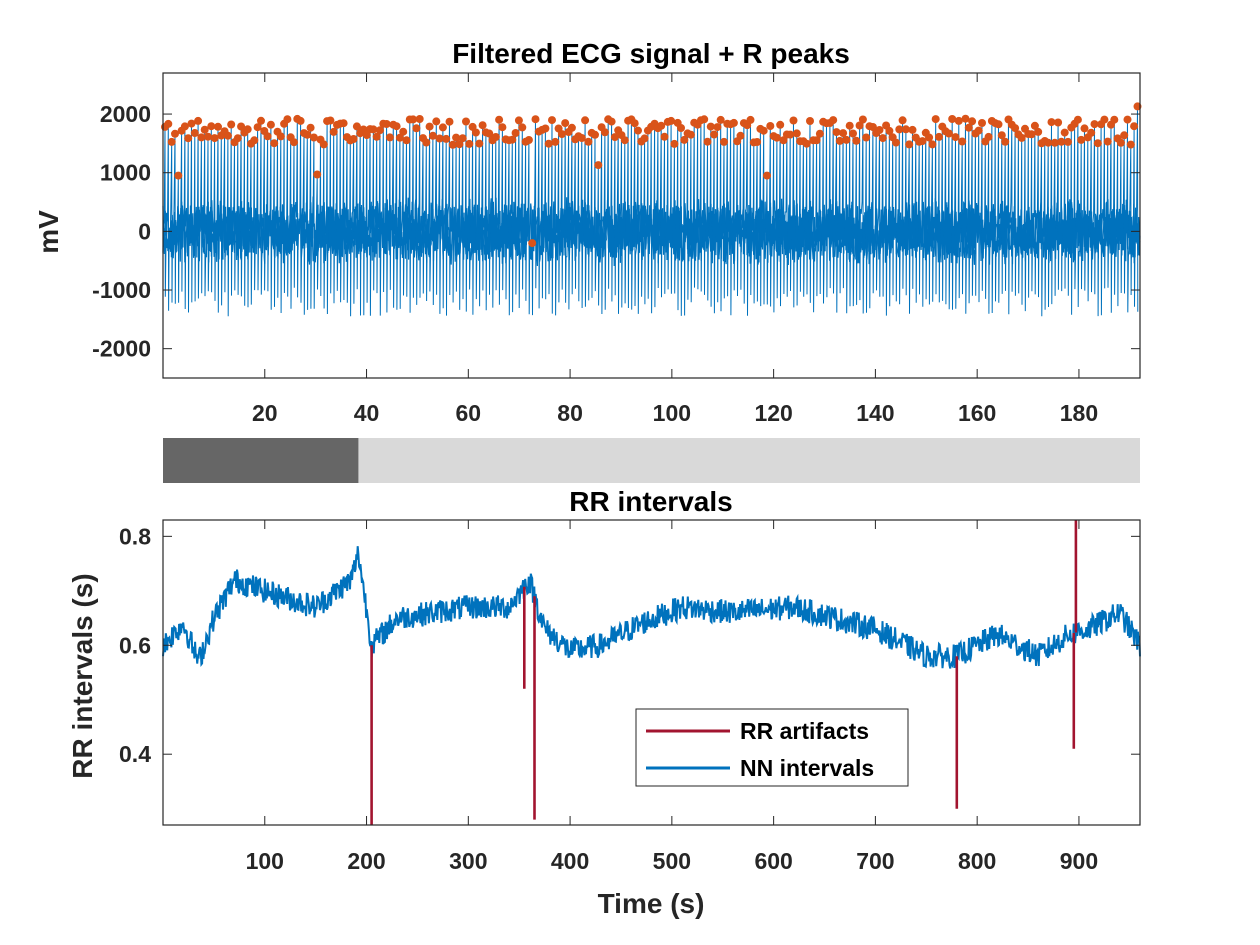 The width and height of the screenshot is (1260, 945). What do you see at coordinates (773, 861) in the screenshot?
I see `rr-xtick-label: 600` at bounding box center [773, 861].